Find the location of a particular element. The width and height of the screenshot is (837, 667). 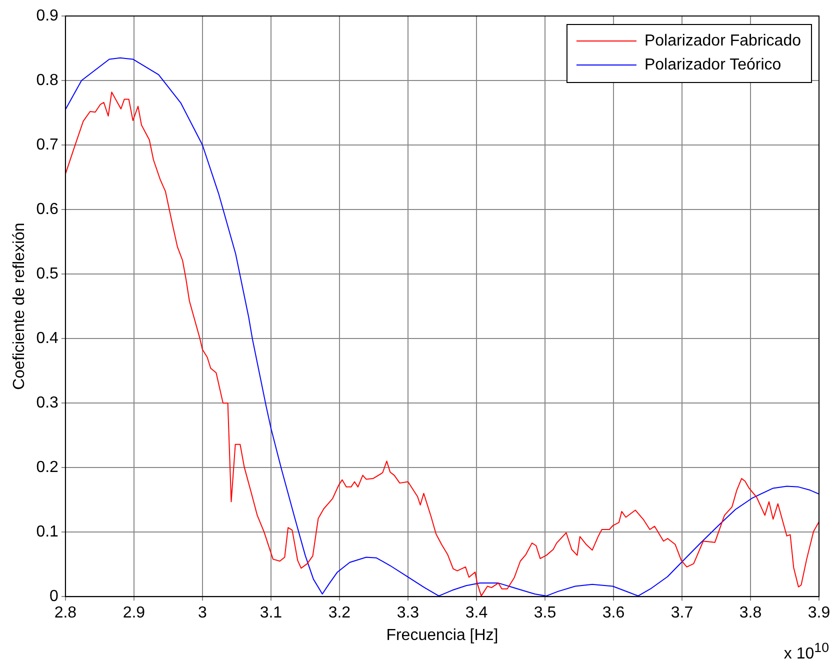

x-tick-label: 3.6 is located at coordinates (613, 613).